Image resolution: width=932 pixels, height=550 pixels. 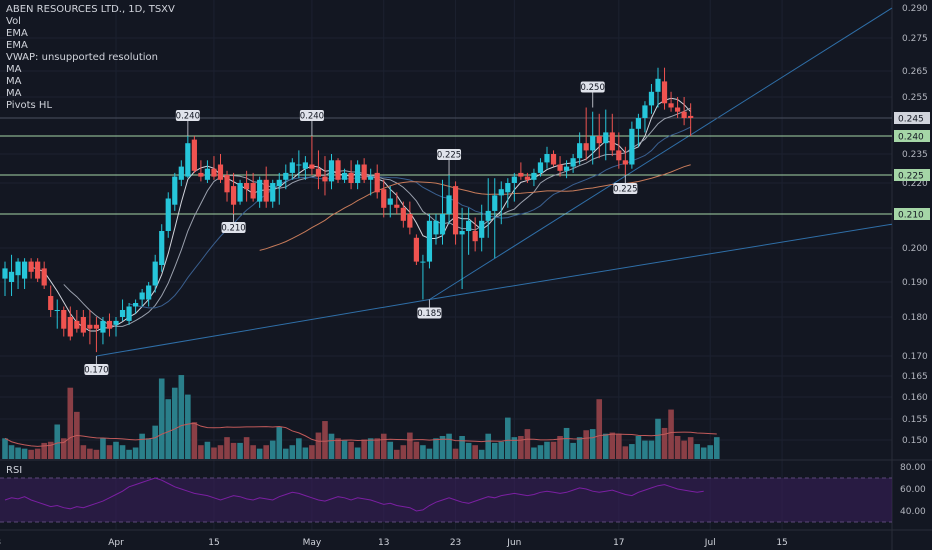 What do you see at coordinates (915, 318) in the screenshot?
I see `price-tick-label: 0.180` at bounding box center [915, 318].